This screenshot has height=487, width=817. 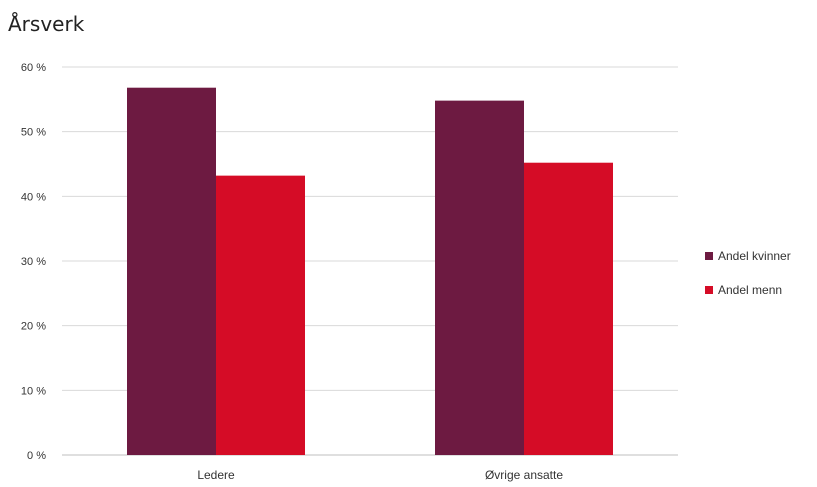 I want to click on y-tick-label: 10 %, so click(x=33, y=391).